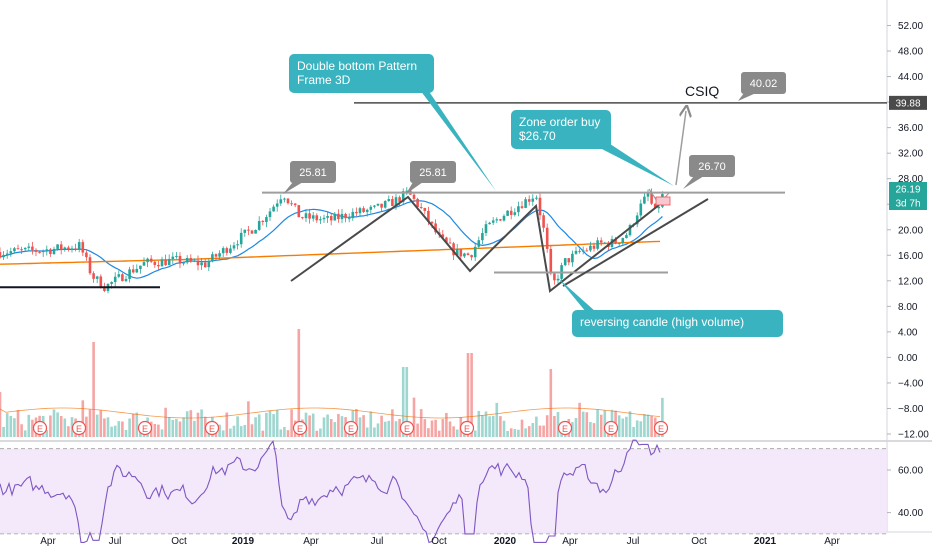 This screenshot has width=932, height=550. I want to click on time-label: Apr, so click(570, 541).